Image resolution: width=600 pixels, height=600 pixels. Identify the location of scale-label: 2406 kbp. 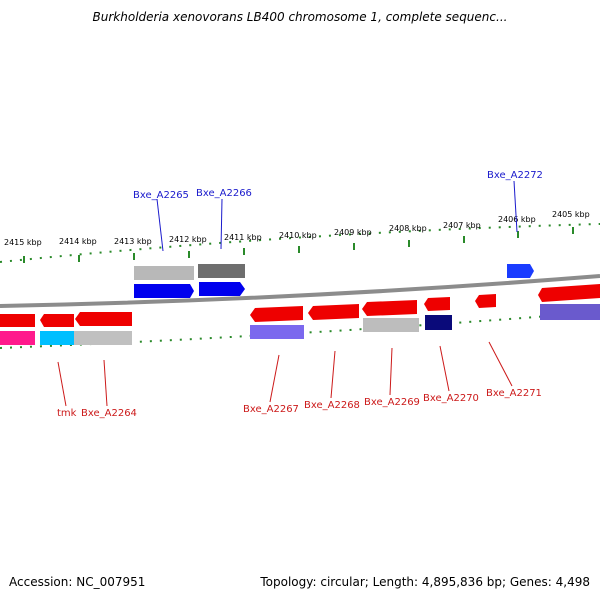
(517, 219).